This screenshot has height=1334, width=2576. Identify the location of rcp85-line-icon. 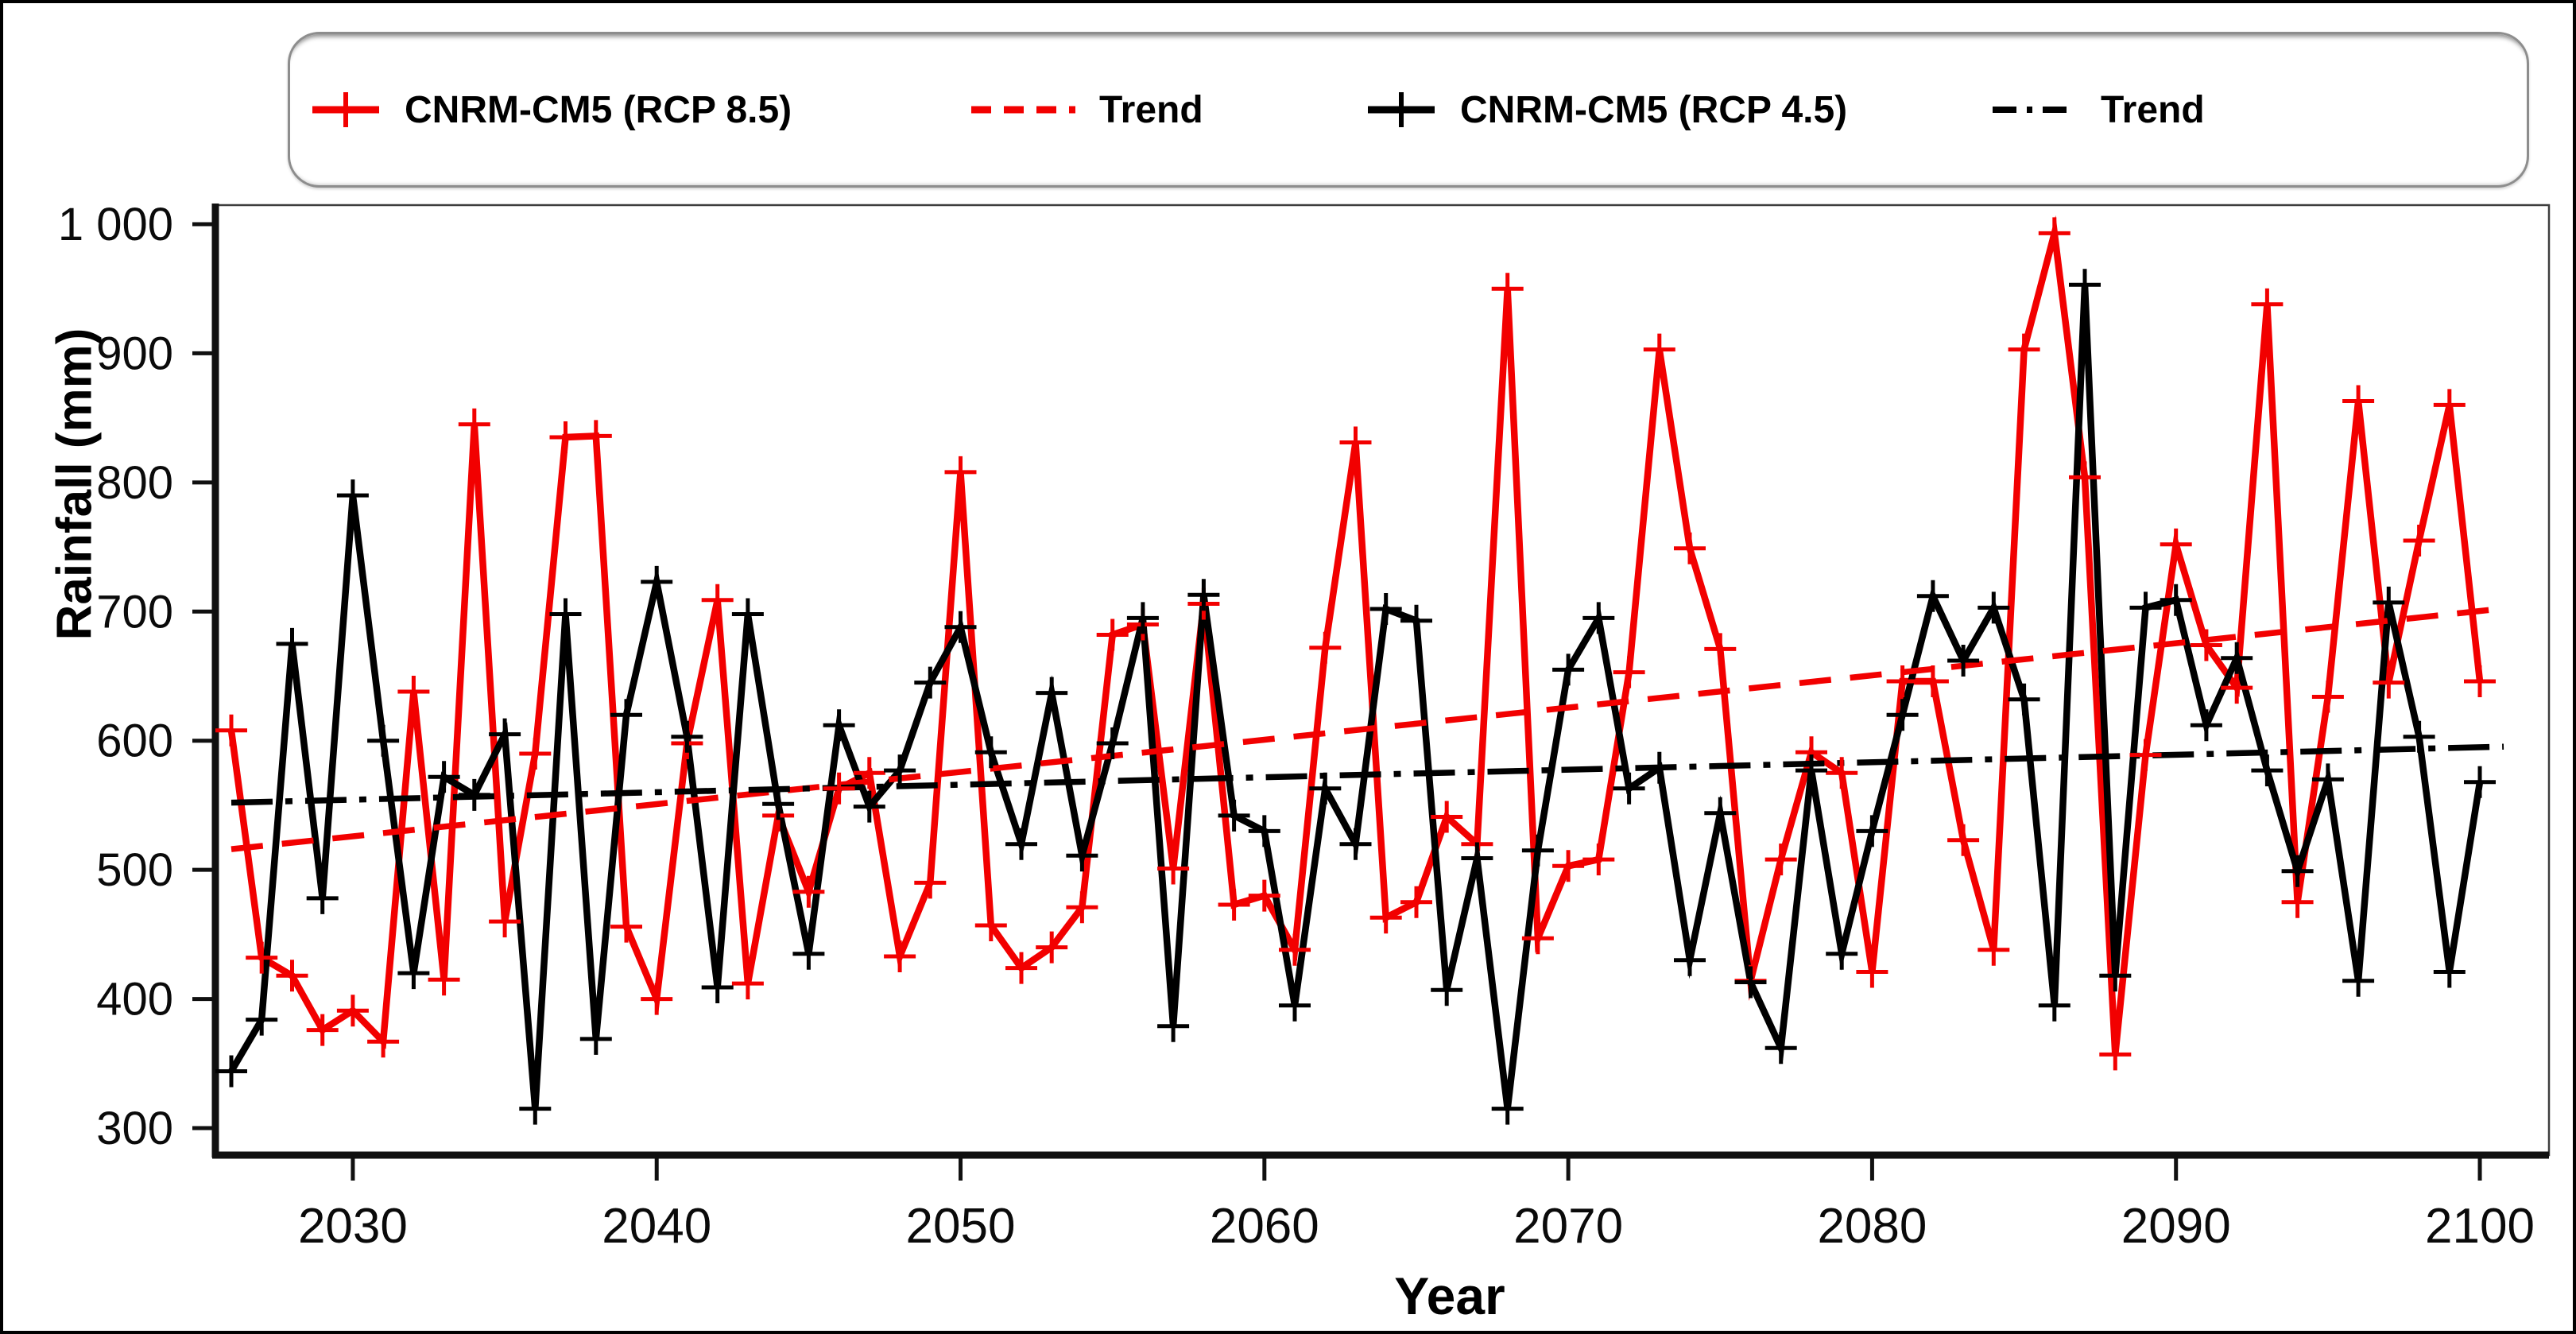
(345, 110).